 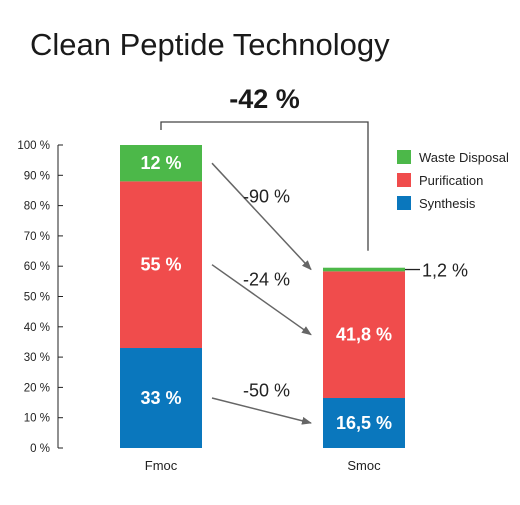 I want to click on x-category-label: Smoc, so click(x=364, y=465).